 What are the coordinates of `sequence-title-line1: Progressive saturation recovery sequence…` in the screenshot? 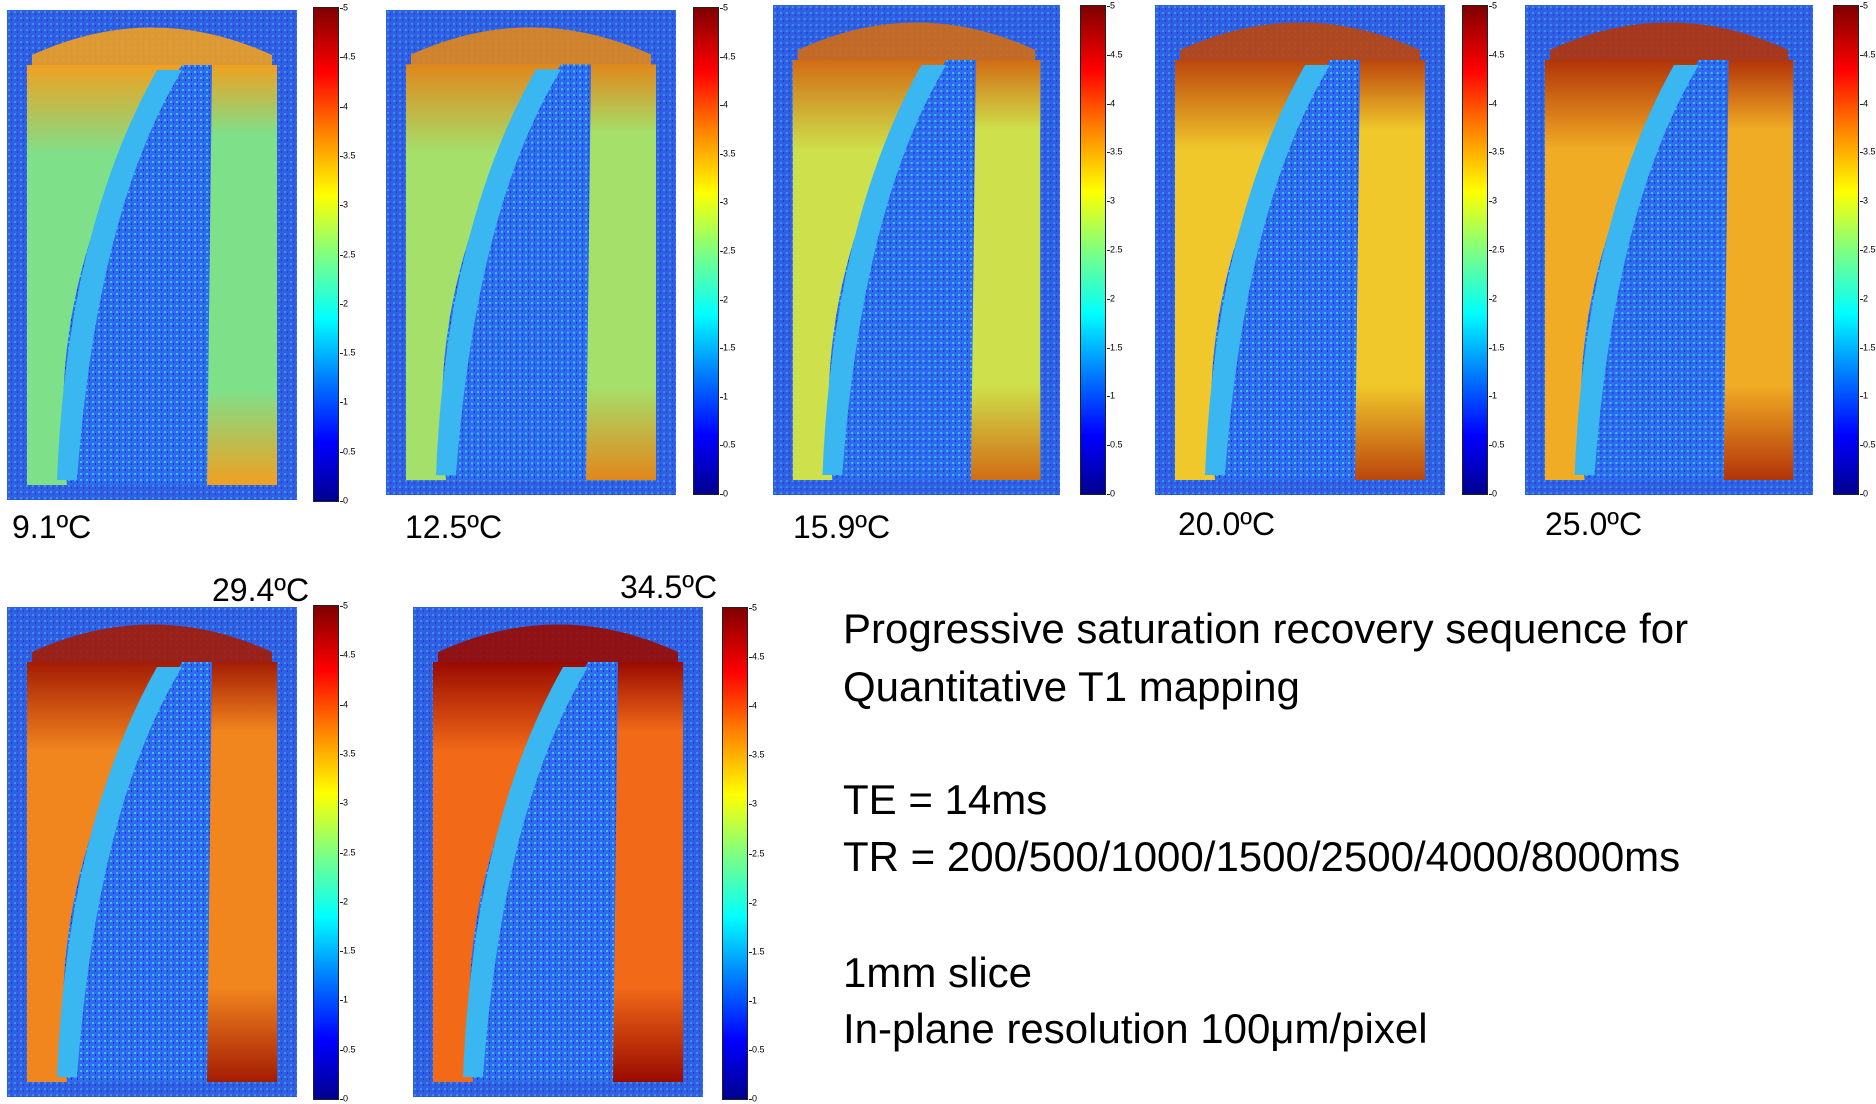 It's located at (1266, 628).